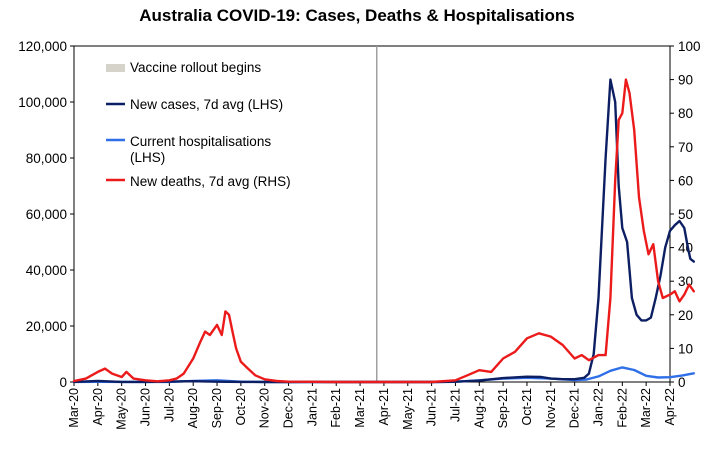  Describe the element at coordinates (146, 407) in the screenshot. I see `x-tick-label: Jun-20` at that location.